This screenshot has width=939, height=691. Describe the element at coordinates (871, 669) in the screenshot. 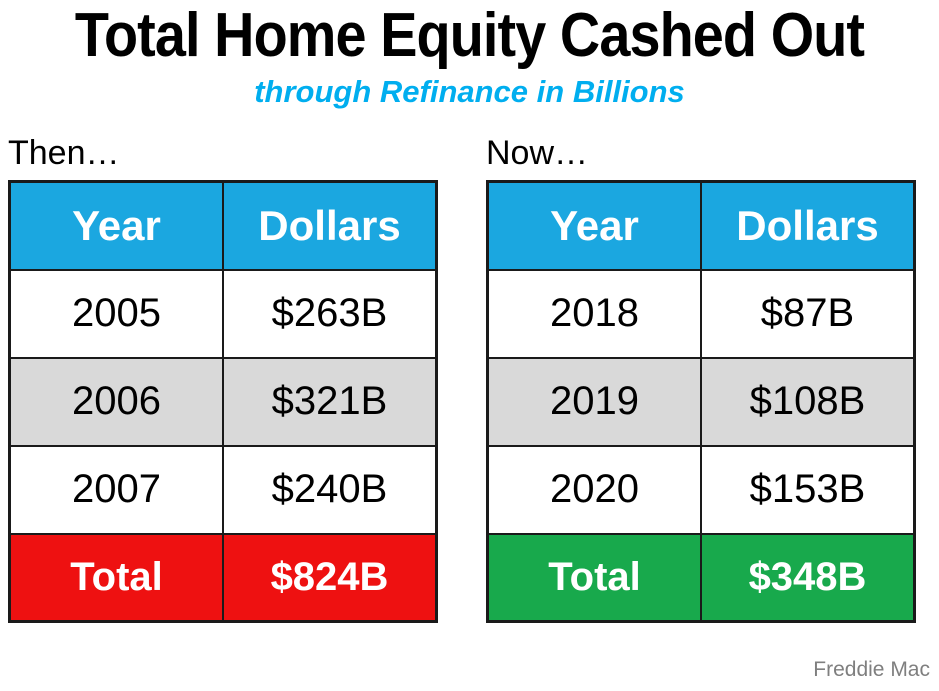

I see `freddie-mac-attribution: Freddie Mac` at that location.